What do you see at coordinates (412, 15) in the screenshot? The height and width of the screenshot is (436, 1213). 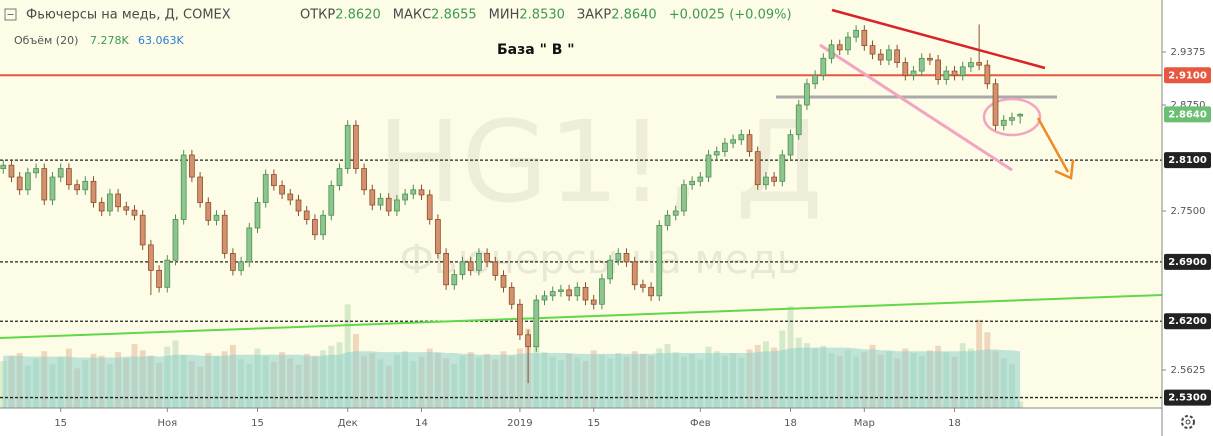 I see `ohlc-label: МАКС` at bounding box center [412, 15].